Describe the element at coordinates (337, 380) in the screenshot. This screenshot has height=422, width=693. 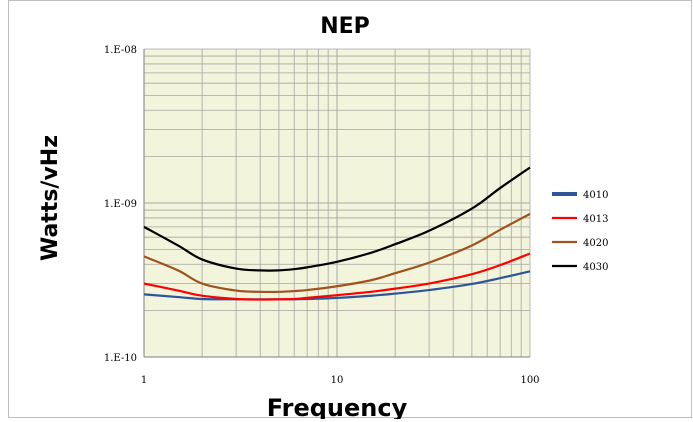
I see `x-tick-label: 10` at that location.